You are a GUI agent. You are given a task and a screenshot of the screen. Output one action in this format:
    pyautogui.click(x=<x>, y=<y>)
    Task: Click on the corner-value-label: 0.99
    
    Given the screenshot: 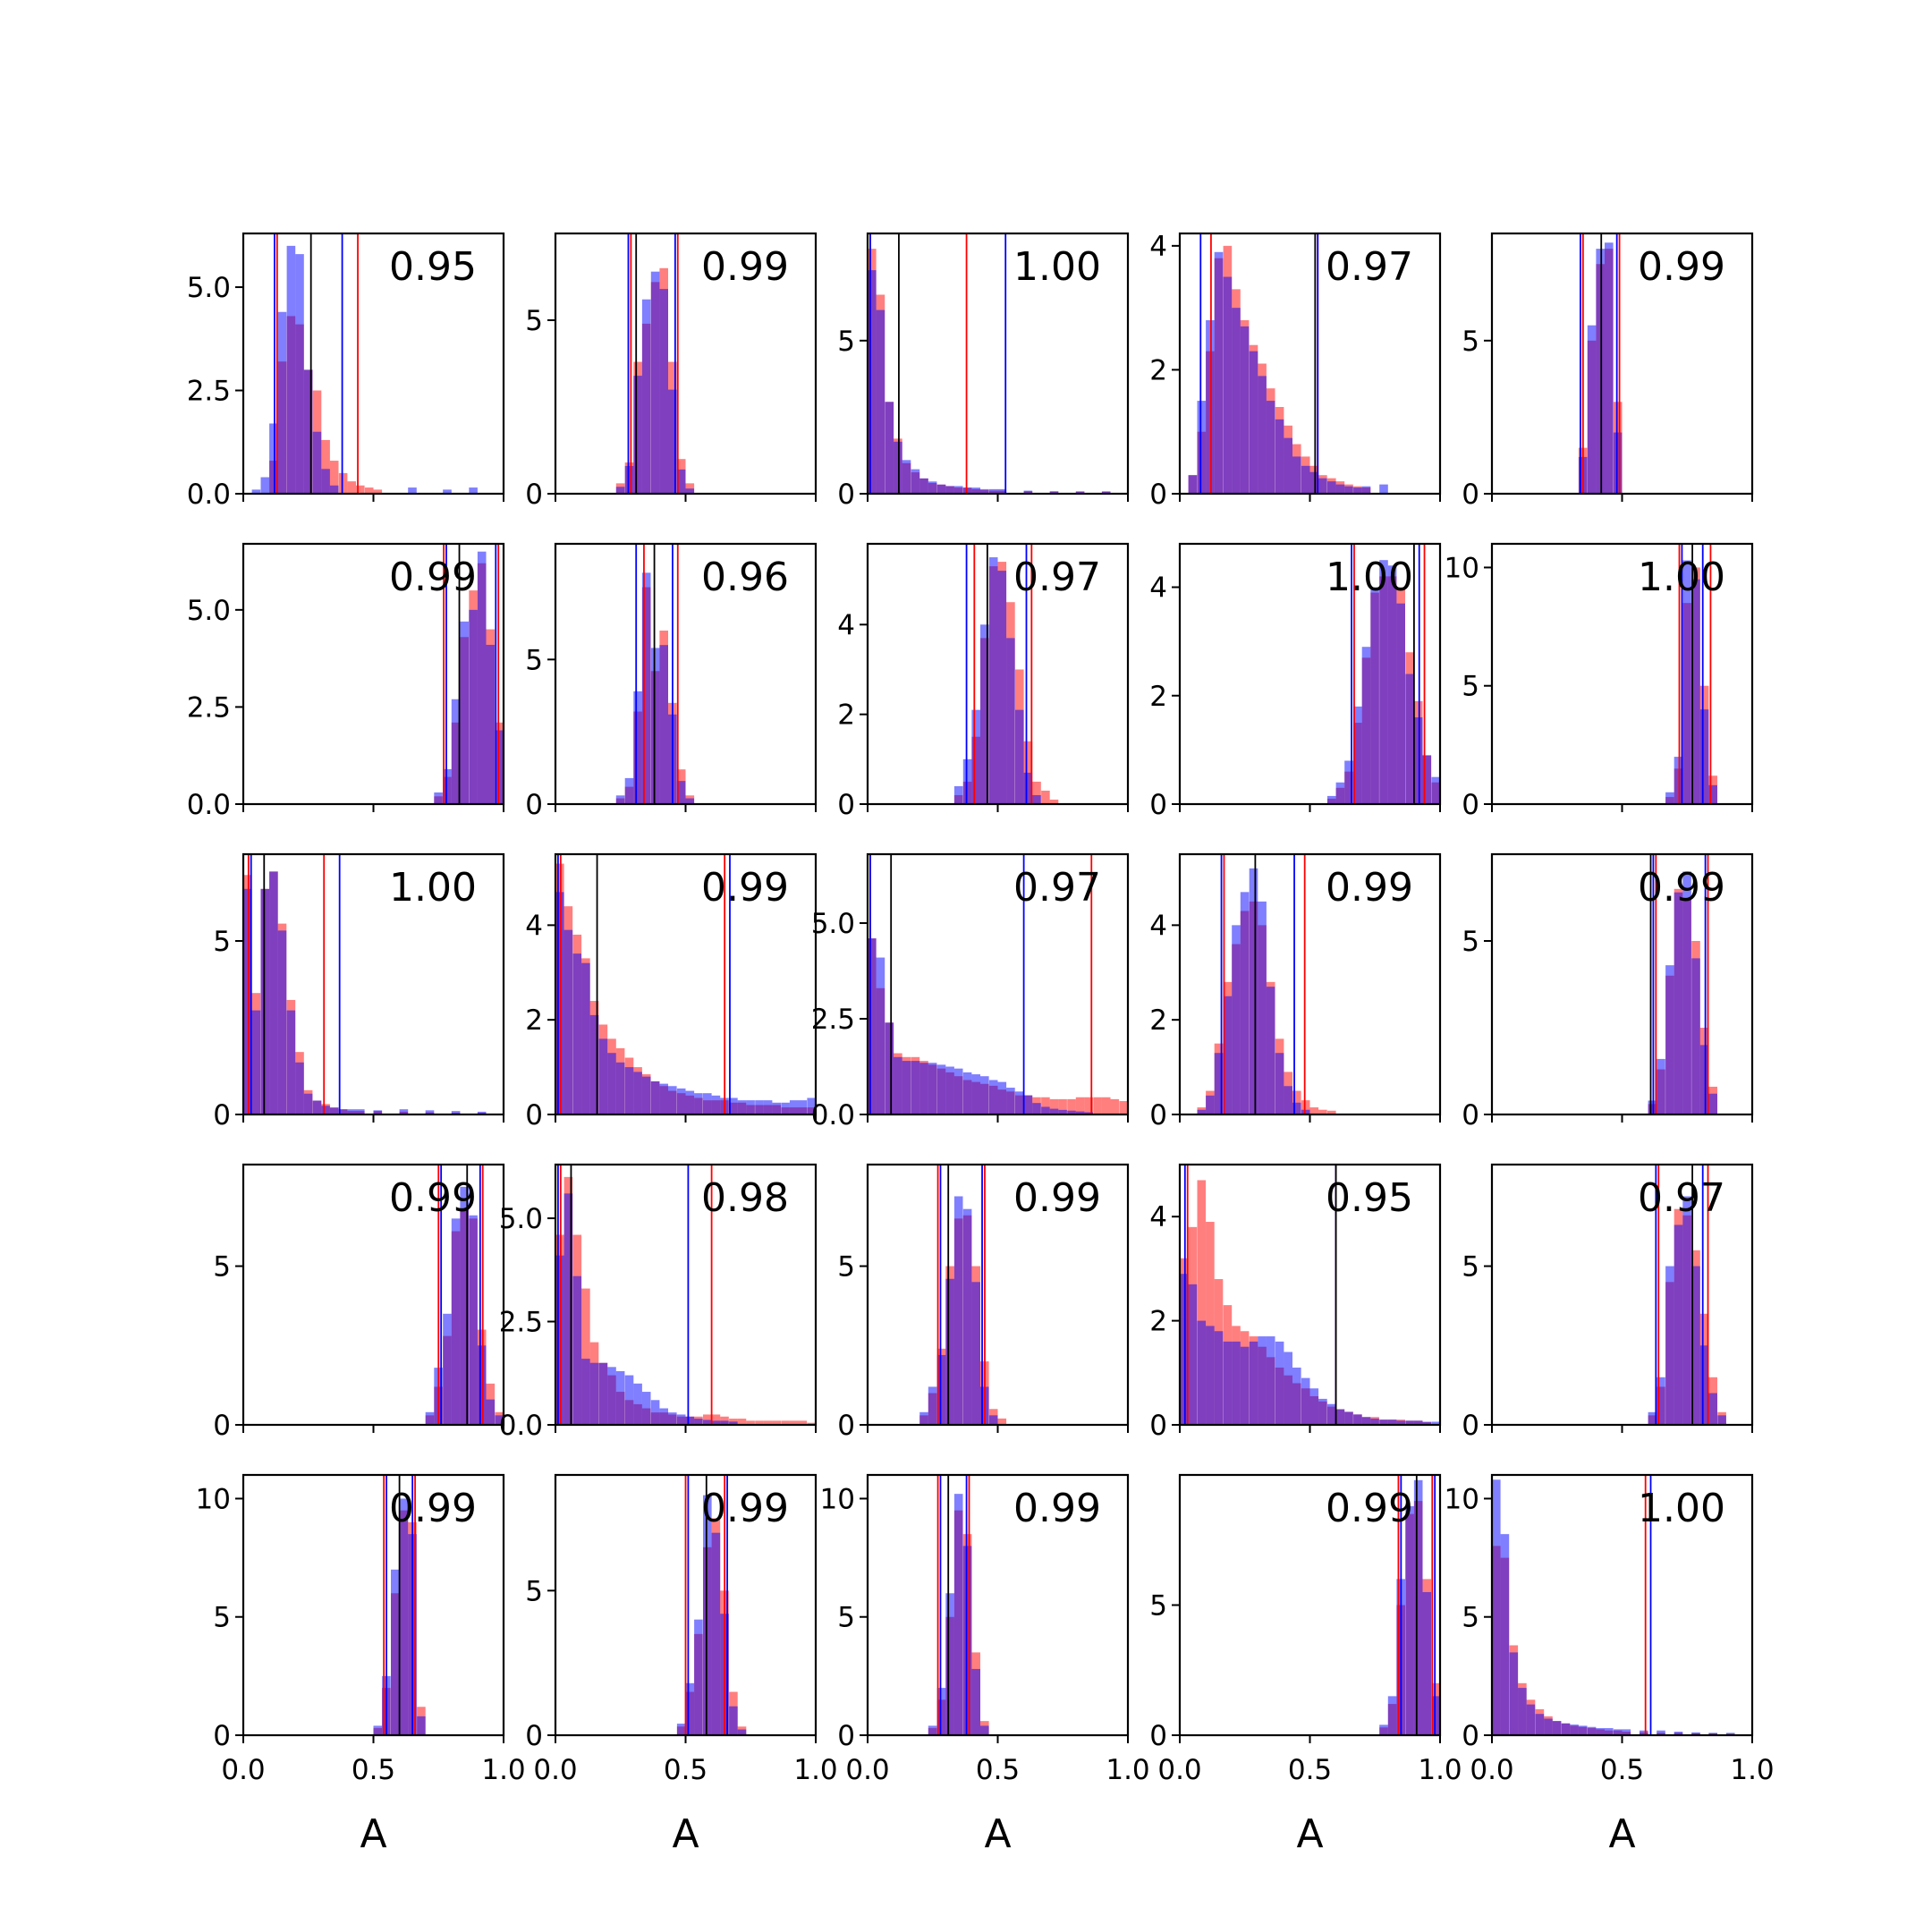 What is the action you would take?
    pyautogui.click(x=433, y=1508)
    